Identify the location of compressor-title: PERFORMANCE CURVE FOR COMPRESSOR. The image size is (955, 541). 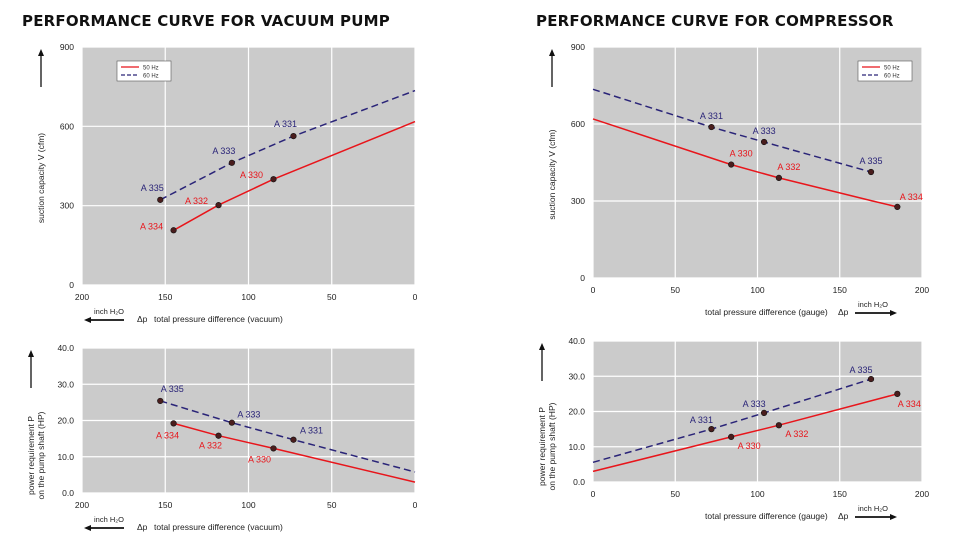
(715, 21).